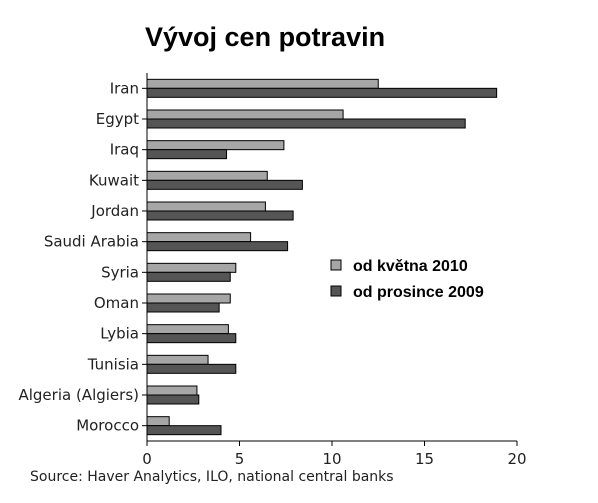 The height and width of the screenshot is (503, 598). I want to click on chart-title: Vývoj cen potravin, so click(265, 37).